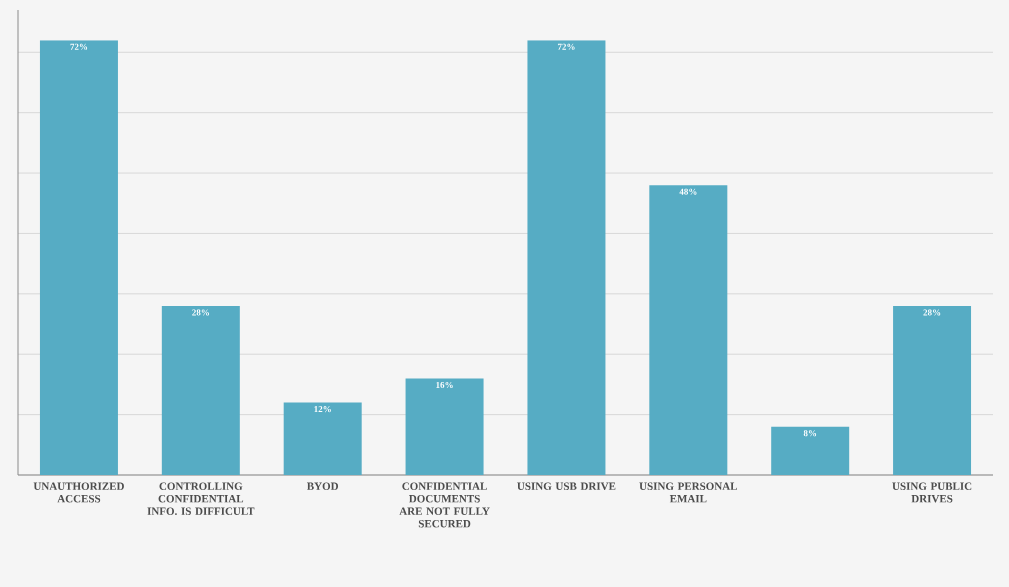 Image resolution: width=1009 pixels, height=587 pixels. Describe the element at coordinates (932, 492) in the screenshot. I see `x-tick-label: USING PUBLIC DRIVES` at that location.